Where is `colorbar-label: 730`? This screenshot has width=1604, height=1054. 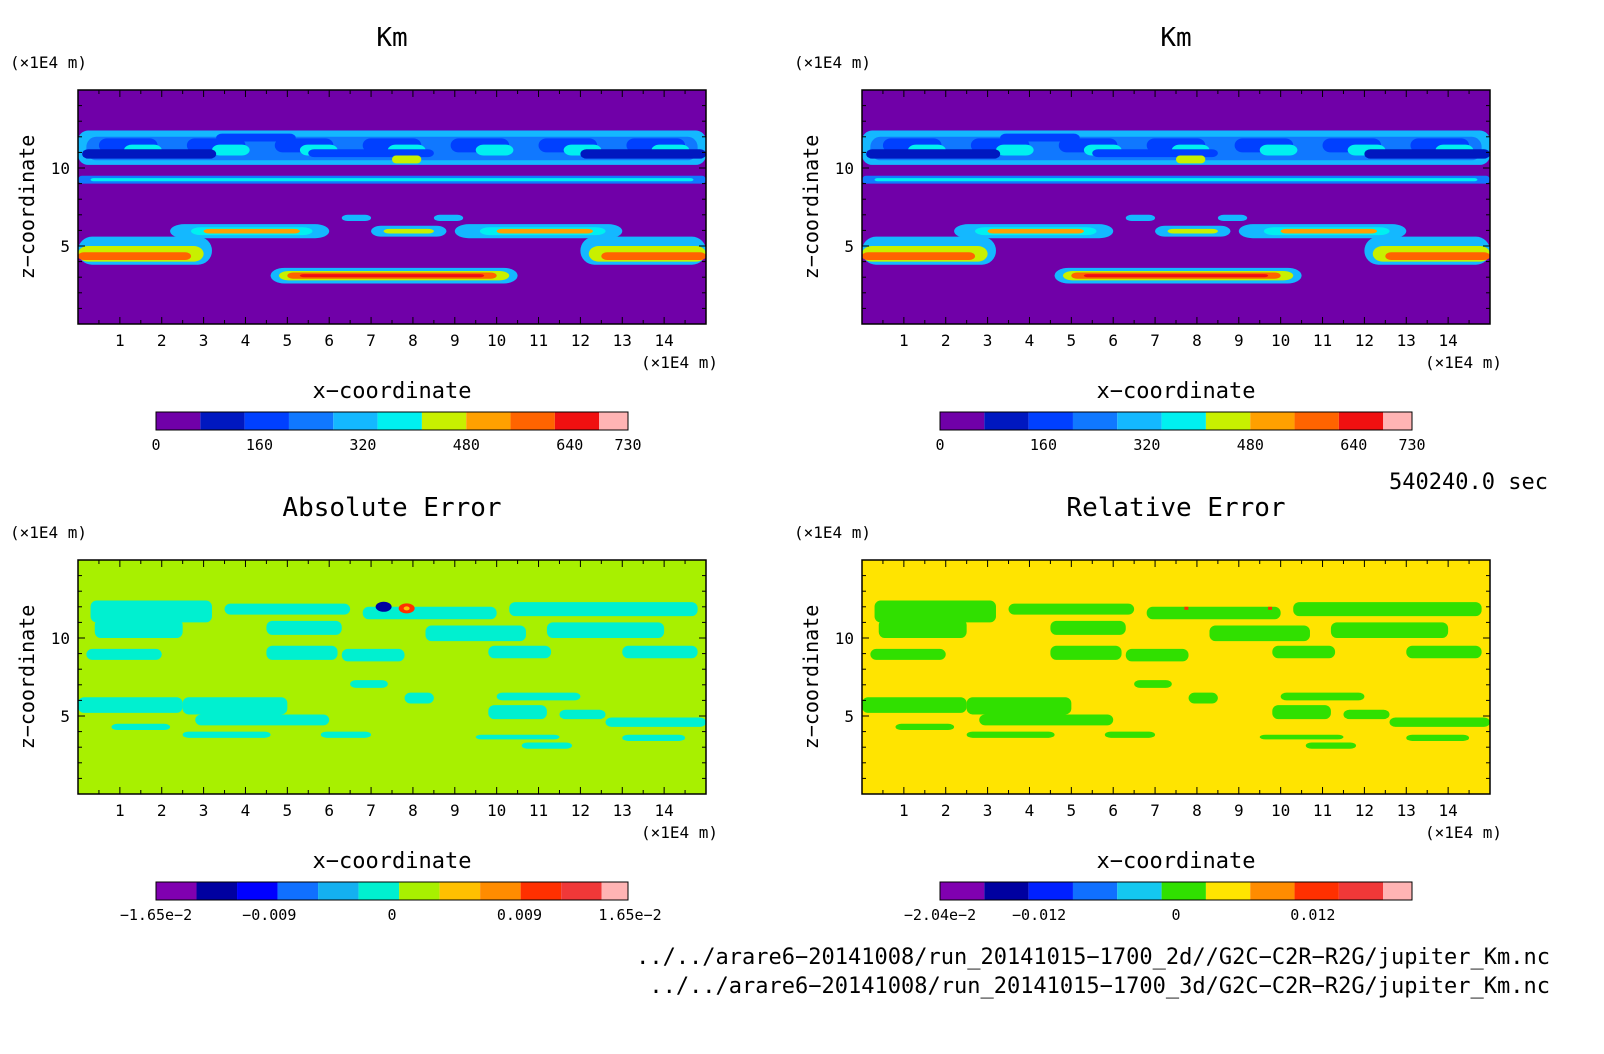
colorbar-label: 730 is located at coordinates (627, 445).